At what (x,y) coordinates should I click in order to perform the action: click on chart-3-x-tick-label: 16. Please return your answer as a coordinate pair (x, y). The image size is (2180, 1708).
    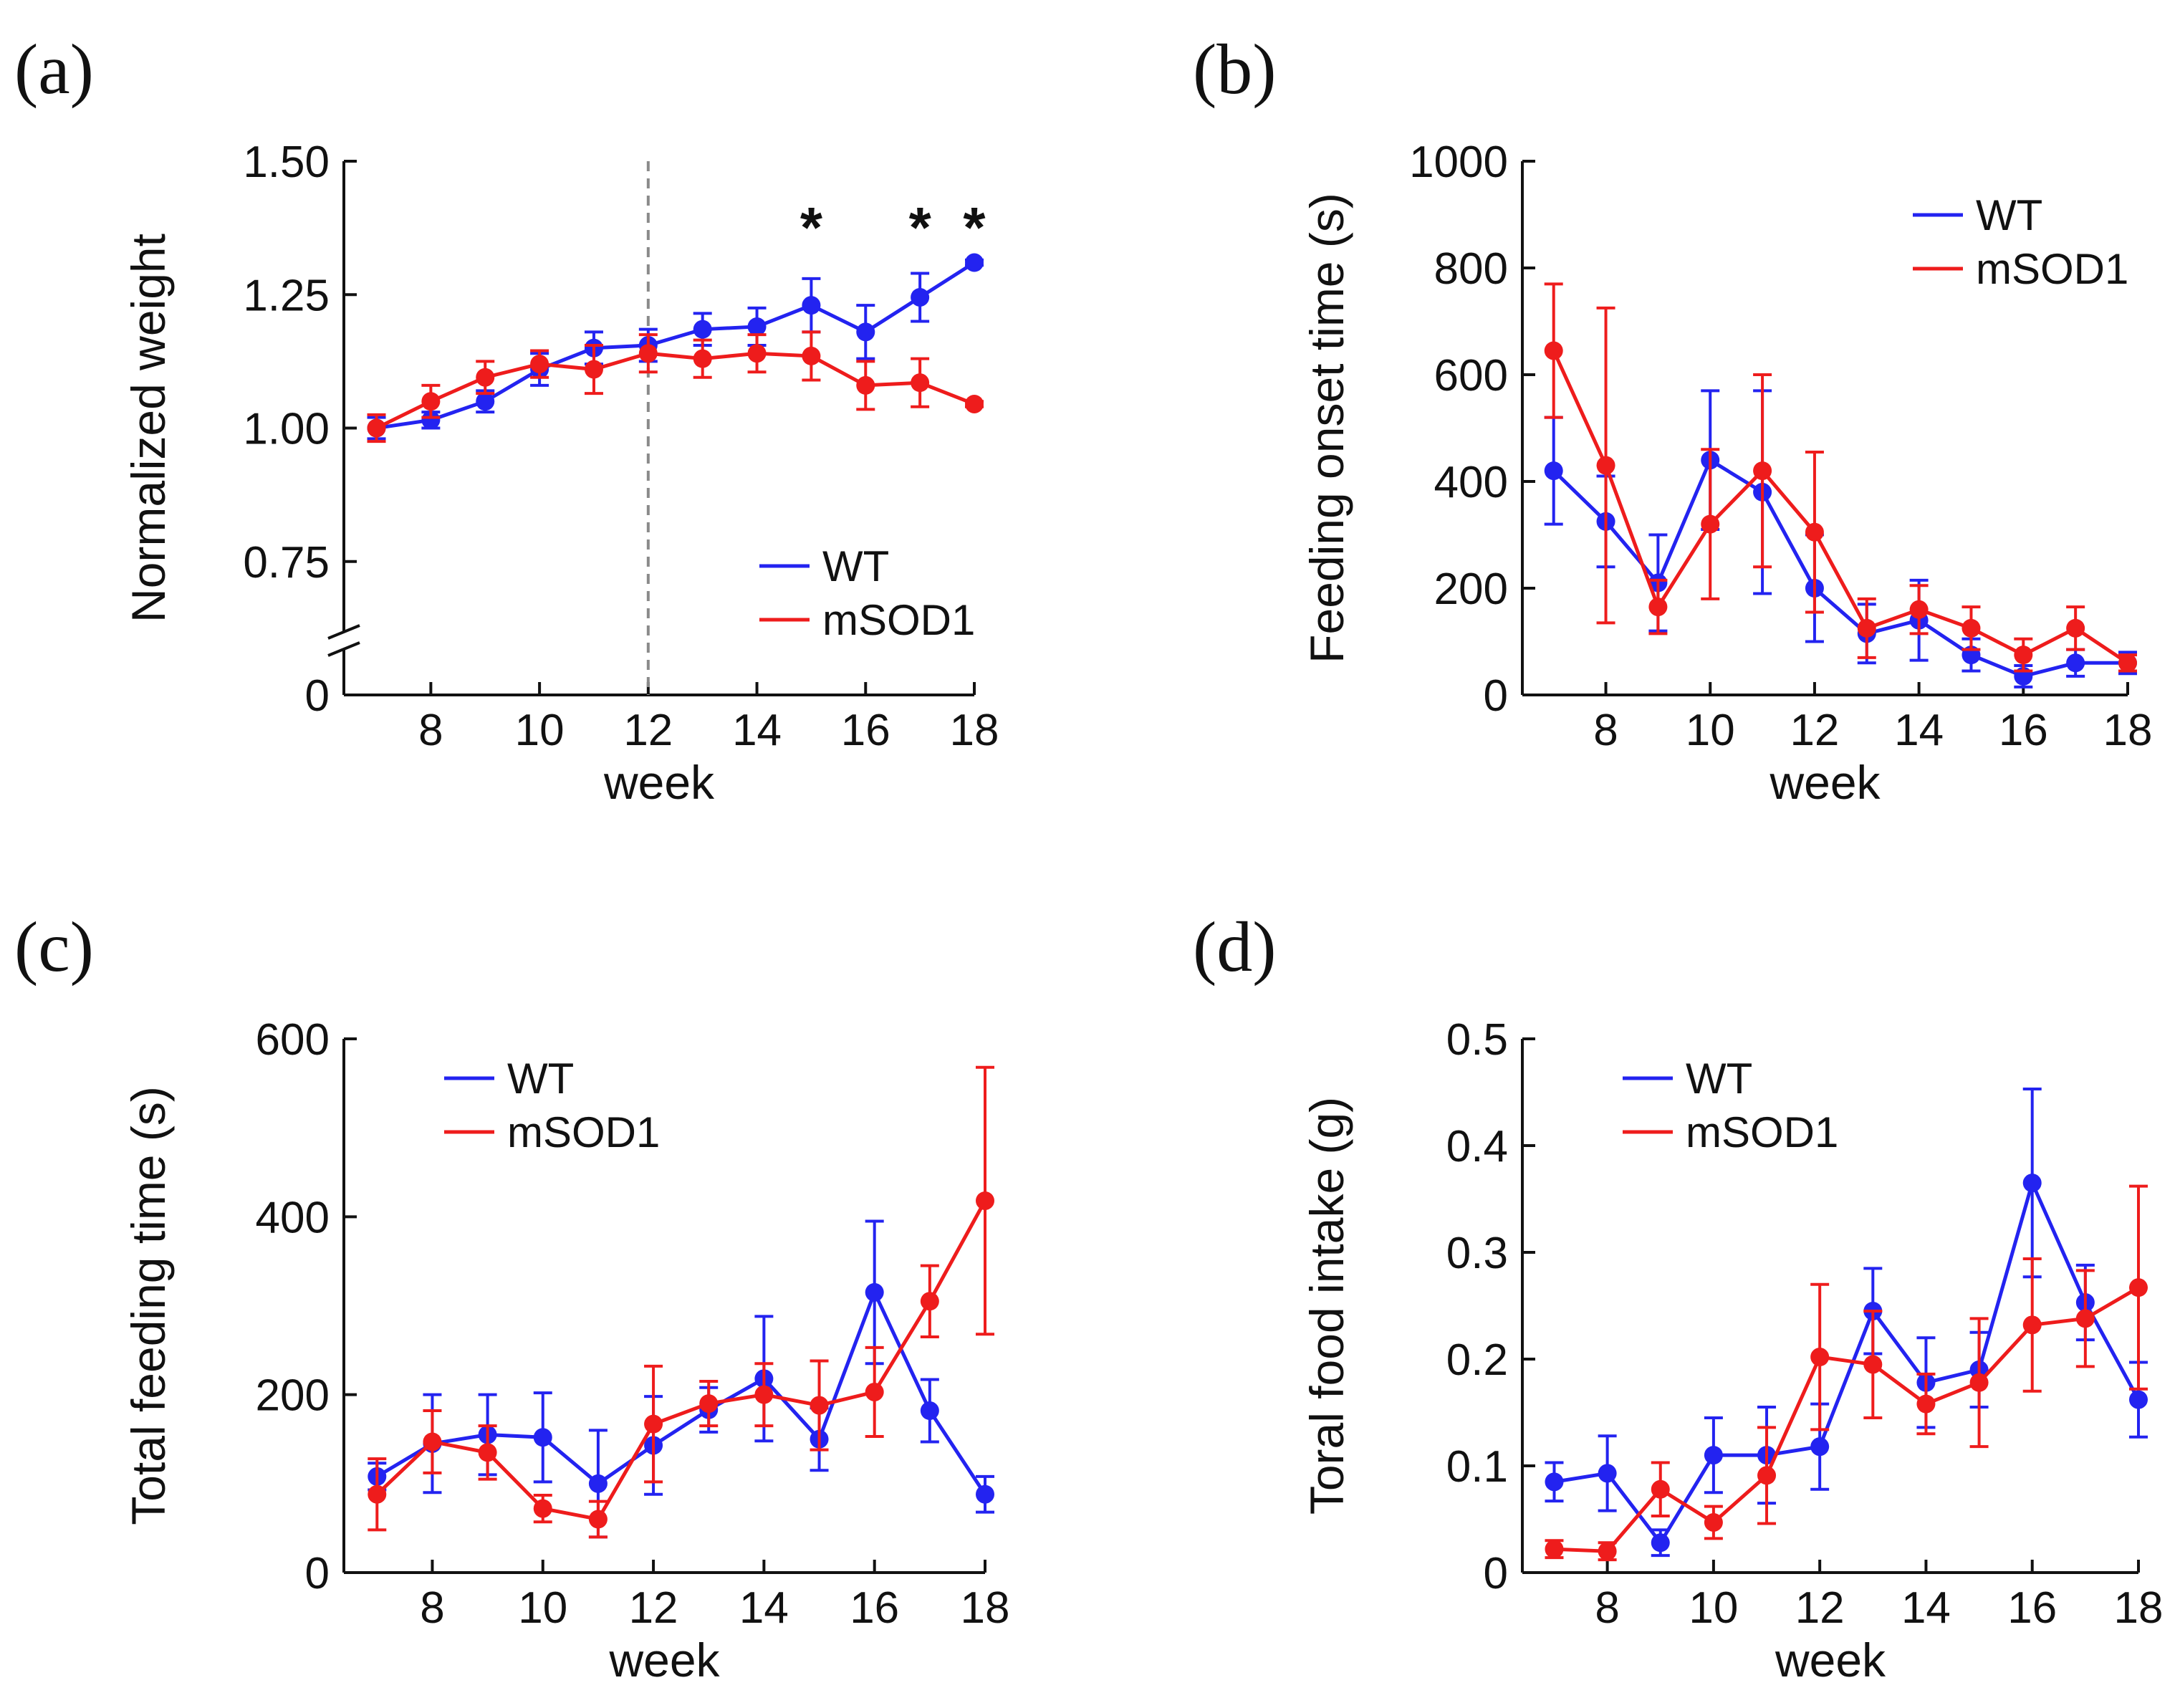
    Looking at the image, I should click on (2032, 1608).